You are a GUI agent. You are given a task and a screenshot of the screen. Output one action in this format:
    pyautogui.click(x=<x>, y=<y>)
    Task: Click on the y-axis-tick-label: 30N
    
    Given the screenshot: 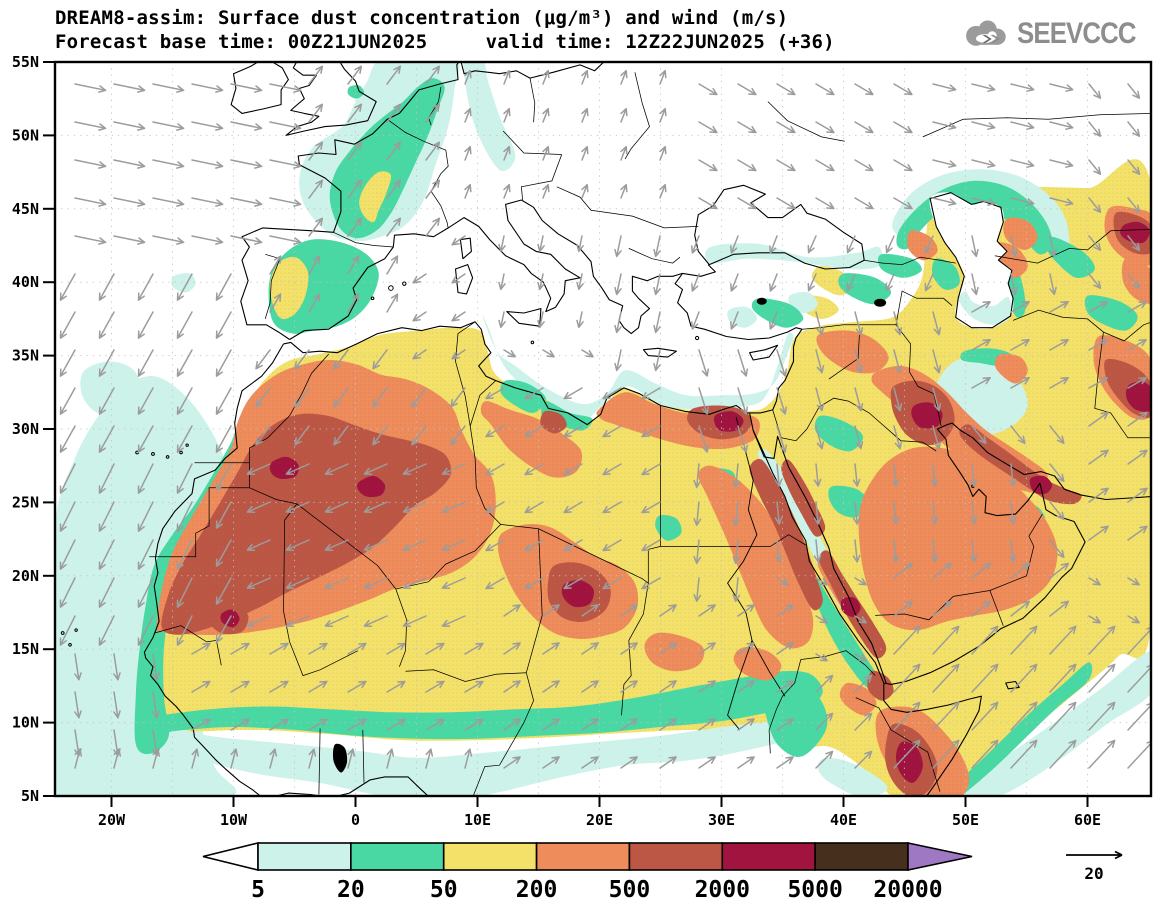 What is the action you would take?
    pyautogui.click(x=25, y=429)
    